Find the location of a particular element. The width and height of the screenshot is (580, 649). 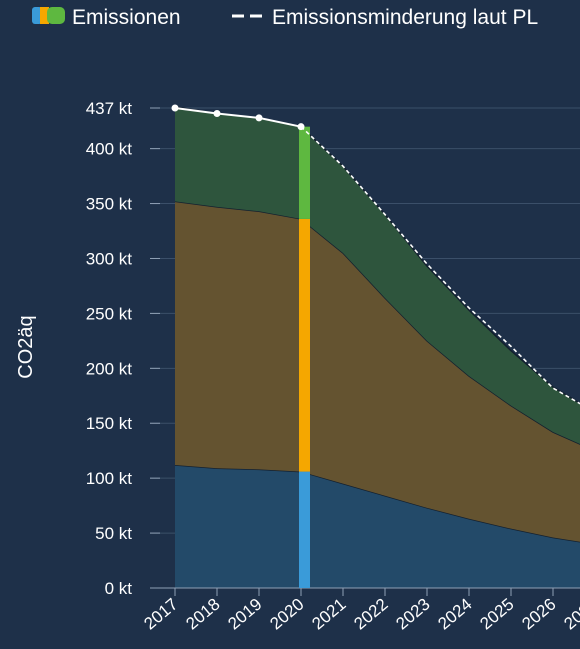

y-tick-label: 50 kt is located at coordinates (113, 533).